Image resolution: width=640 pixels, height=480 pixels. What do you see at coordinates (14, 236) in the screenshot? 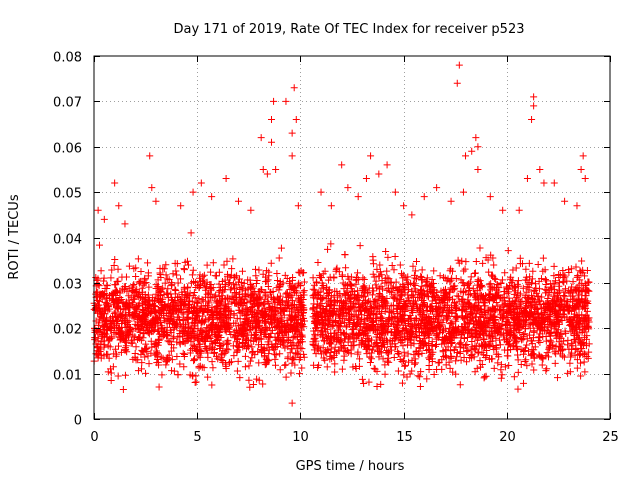
I see `y-axis-label: ROTI / TECUs` at bounding box center [14, 236].